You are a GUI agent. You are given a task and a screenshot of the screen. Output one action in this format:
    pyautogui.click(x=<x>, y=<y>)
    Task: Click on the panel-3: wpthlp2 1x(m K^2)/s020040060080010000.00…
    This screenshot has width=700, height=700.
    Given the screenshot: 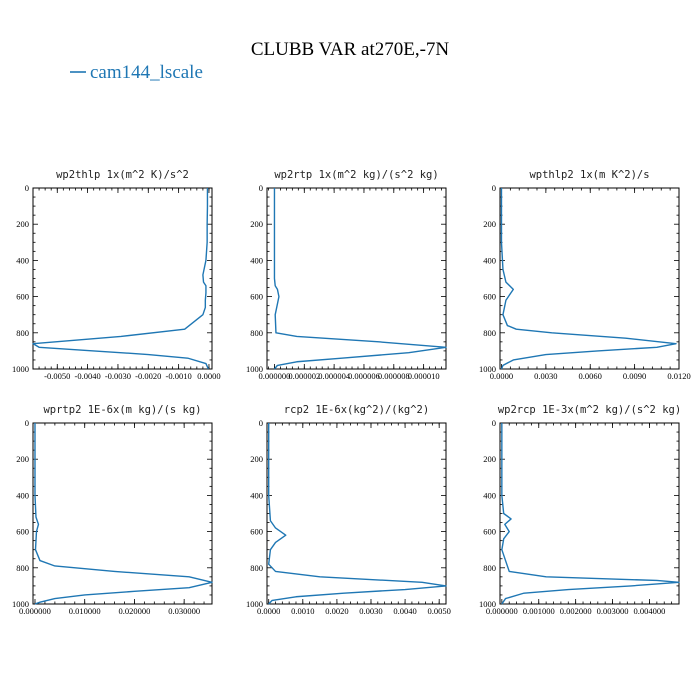 What is the action you would take?
    pyautogui.click(x=585, y=275)
    